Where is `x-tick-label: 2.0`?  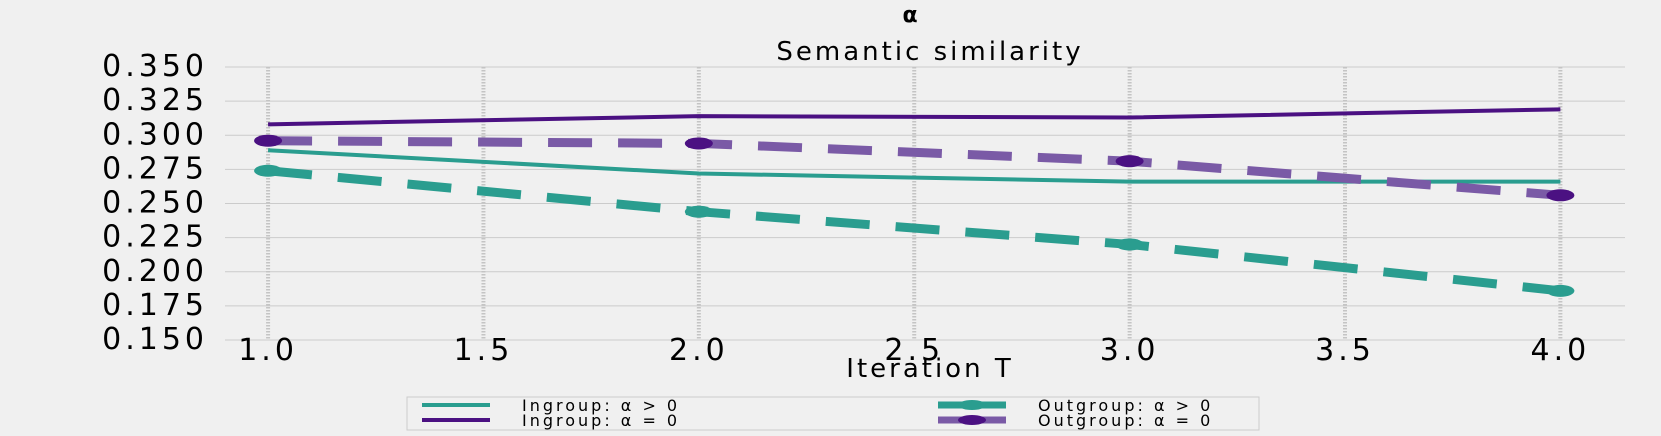 x-tick-label: 2.0 is located at coordinates (699, 350).